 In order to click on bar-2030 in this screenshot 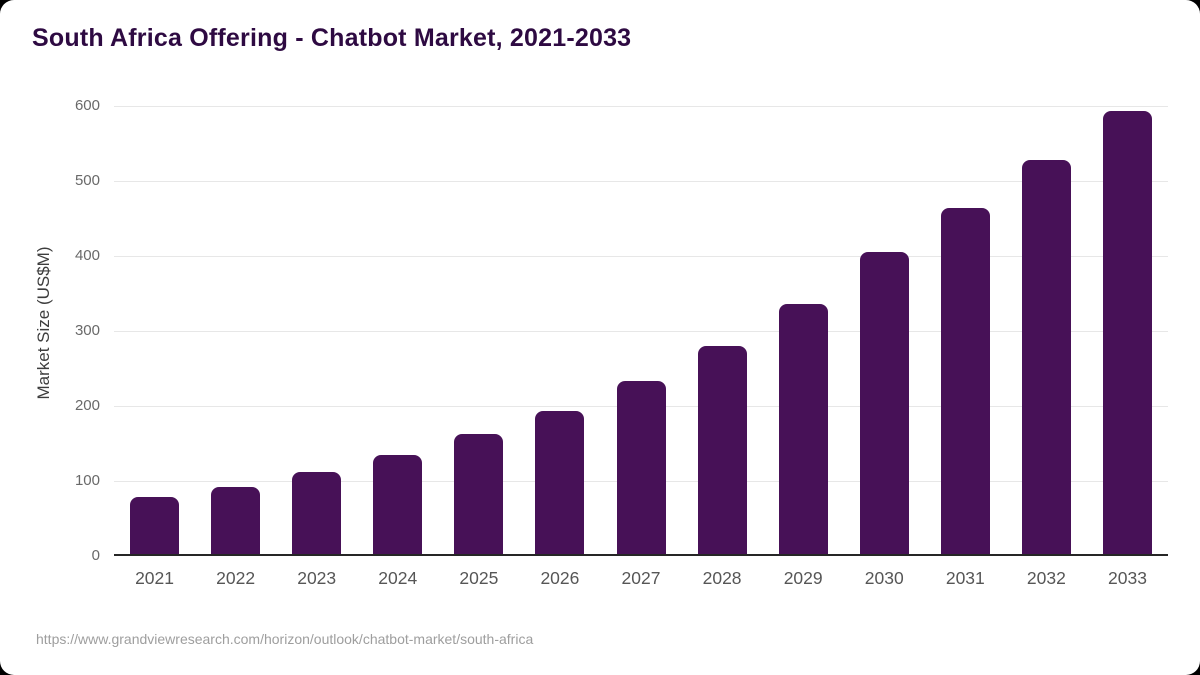, I will do `click(884, 403)`.